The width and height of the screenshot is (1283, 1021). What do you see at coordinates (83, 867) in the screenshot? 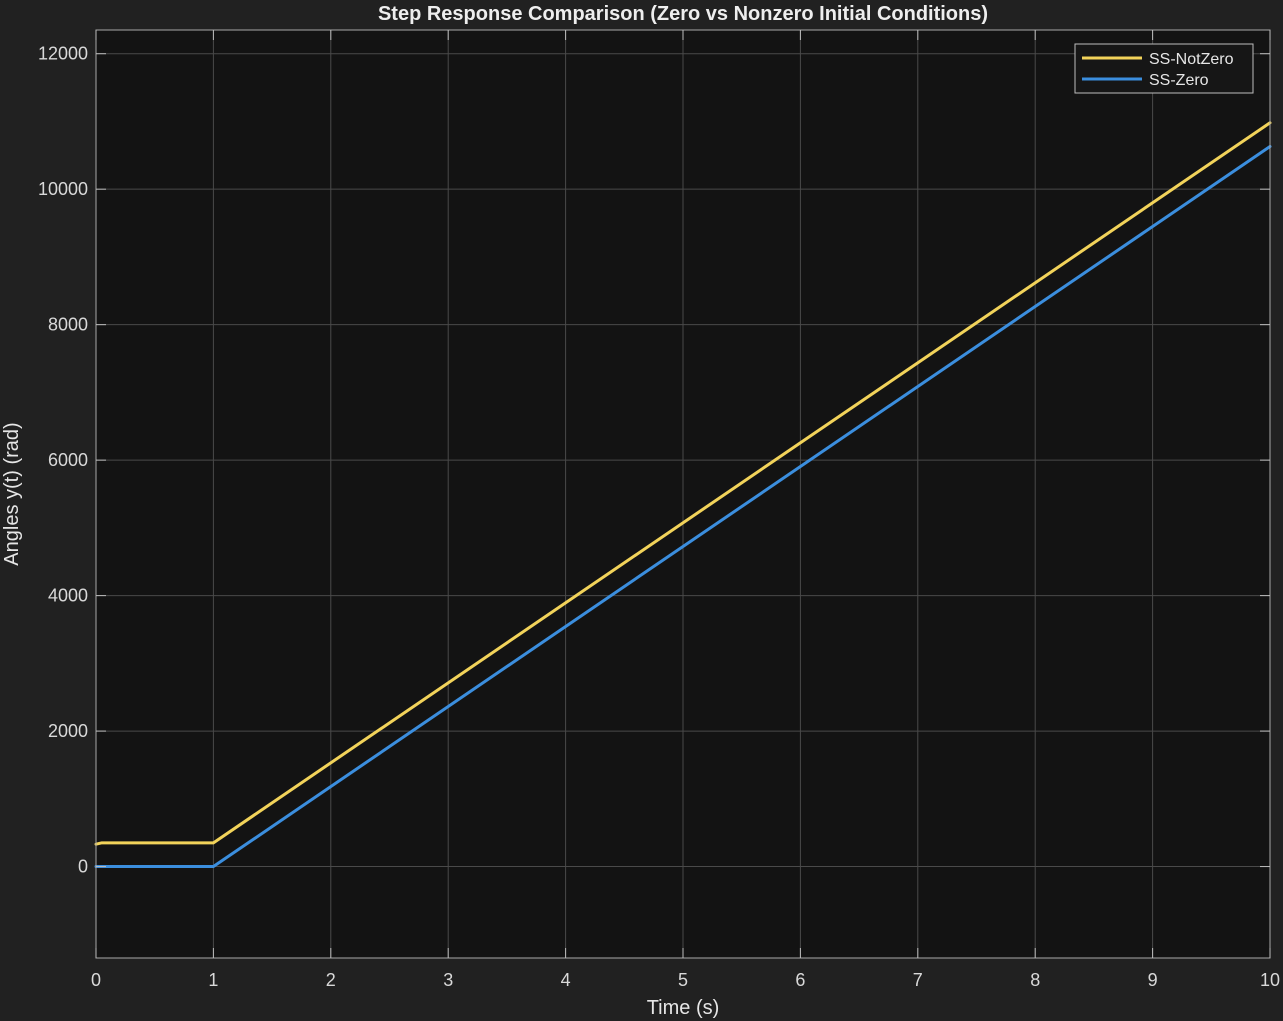
I see `y-tick-label: 0` at bounding box center [83, 867].